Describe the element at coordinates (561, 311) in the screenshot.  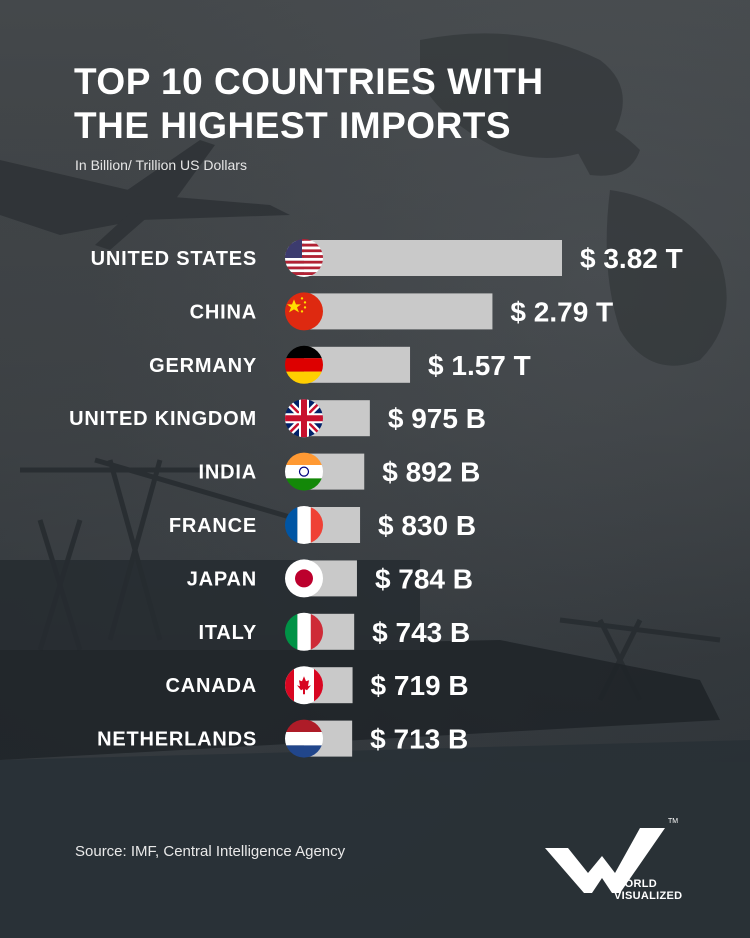
I see `value-label: $ 2.79 T` at that location.